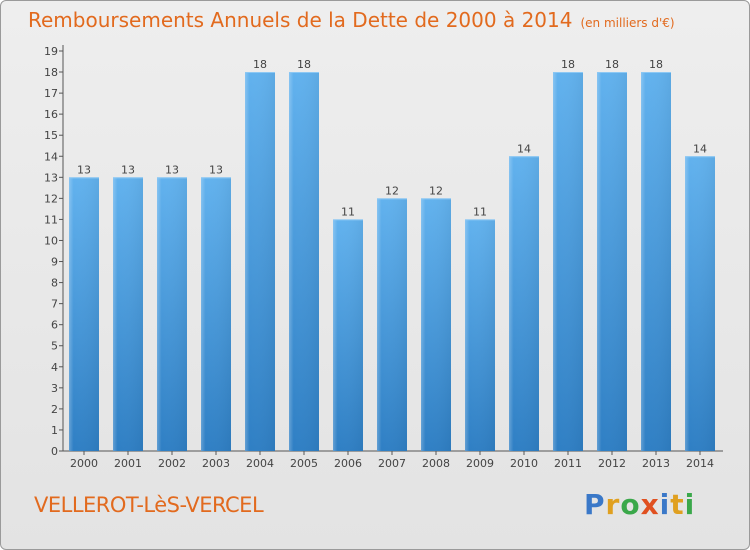 The width and height of the screenshot is (750, 550). What do you see at coordinates (54, 367) in the screenshot?
I see `y-tick-label: 4` at bounding box center [54, 367].